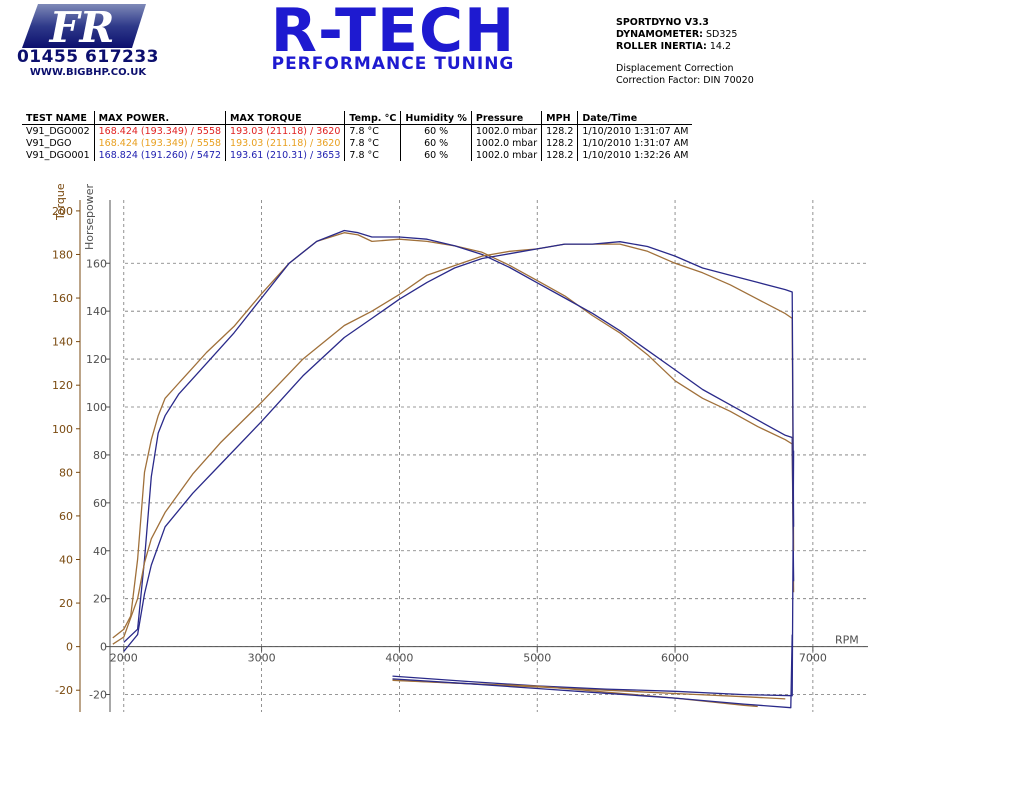 The width and height of the screenshot is (1023, 790). What do you see at coordinates (436, 118) in the screenshot?
I see `col-humidity: Humidity %` at bounding box center [436, 118].